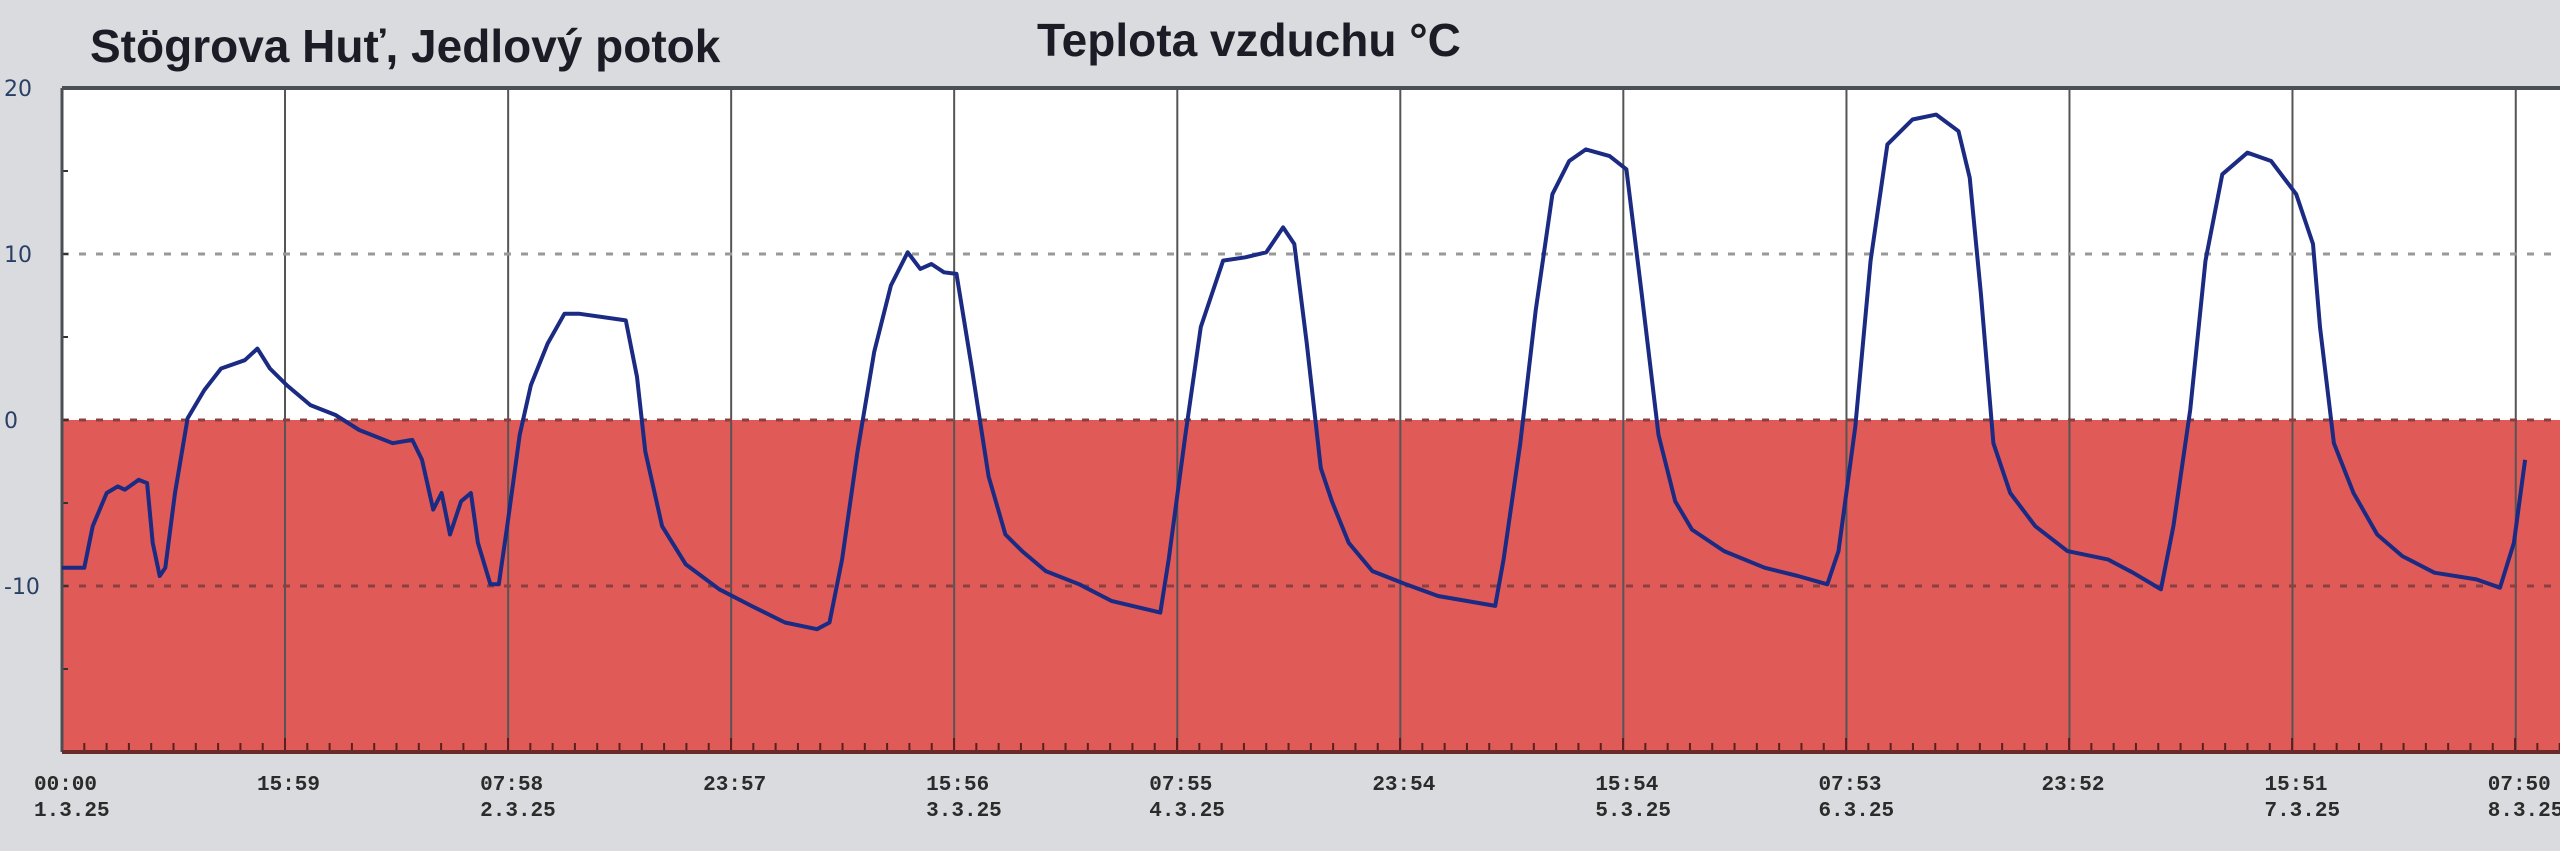 The height and width of the screenshot is (851, 2560). What do you see at coordinates (11, 421) in the screenshot?
I see `y-tick-label: 0` at bounding box center [11, 421].